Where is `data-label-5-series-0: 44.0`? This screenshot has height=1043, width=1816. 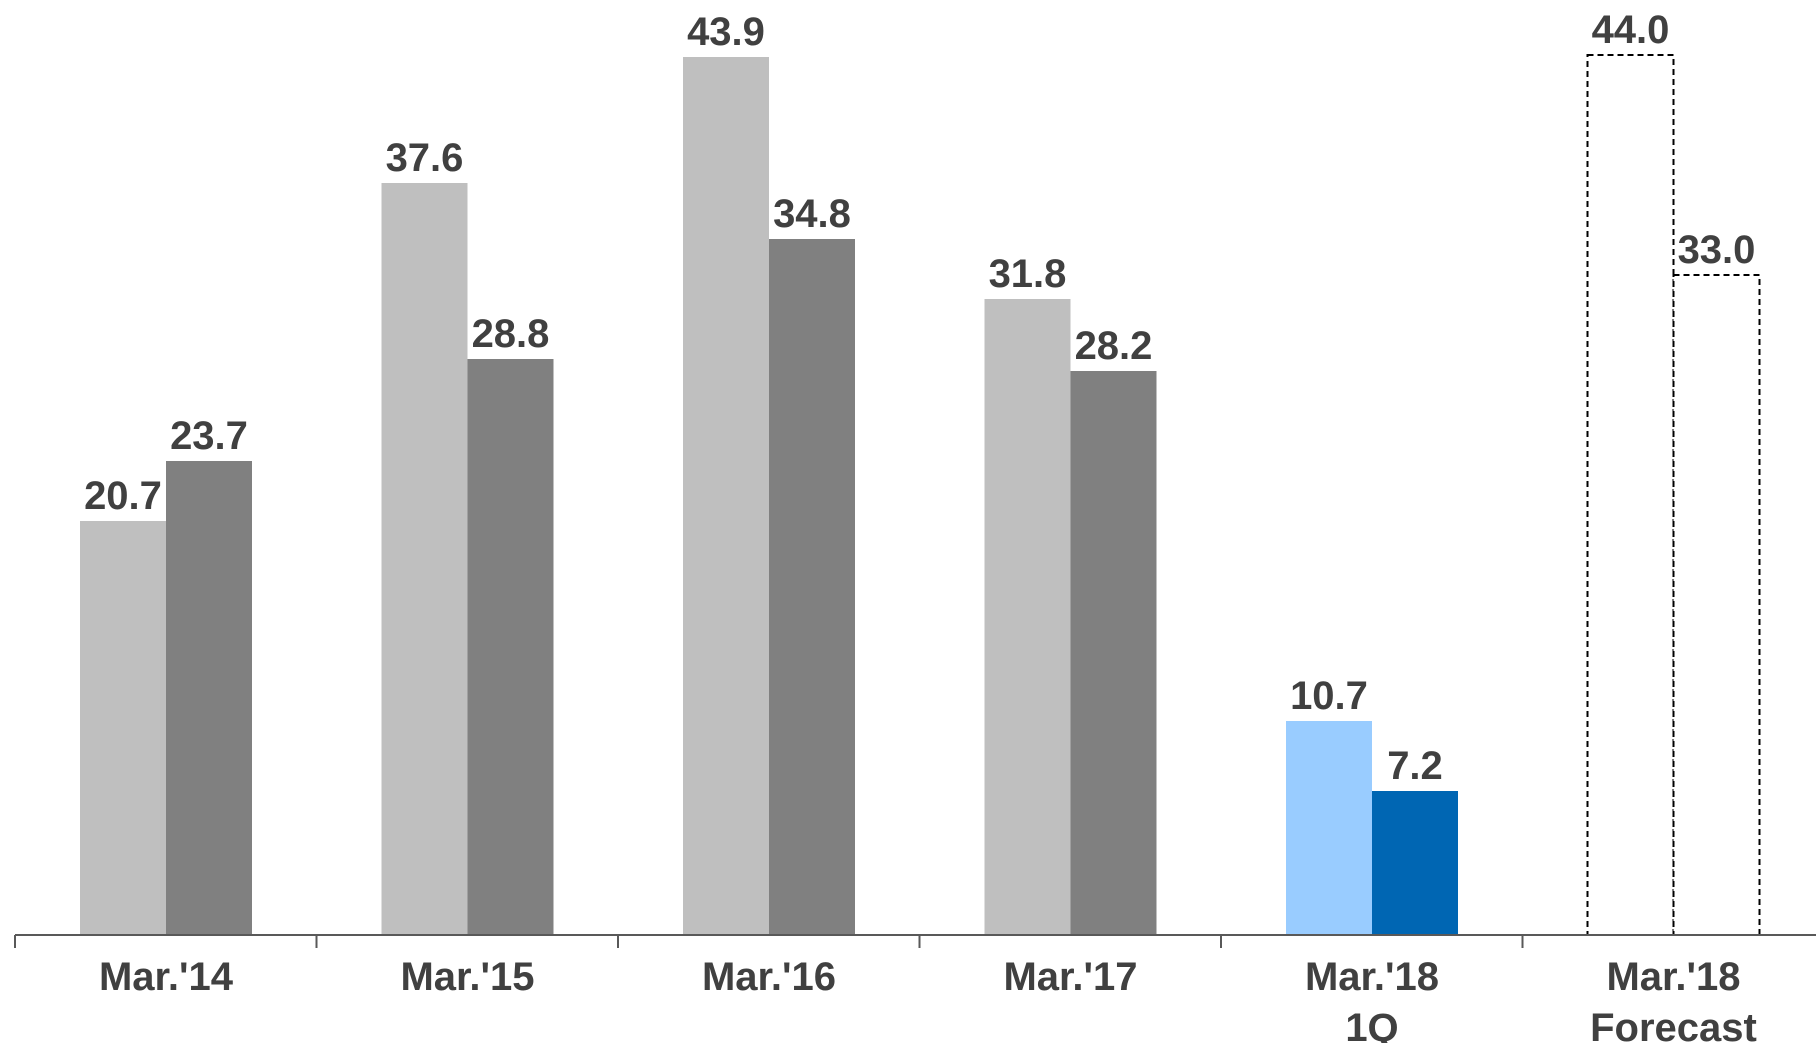
data-label-5-series-0: 44.0 is located at coordinates (1631, 30).